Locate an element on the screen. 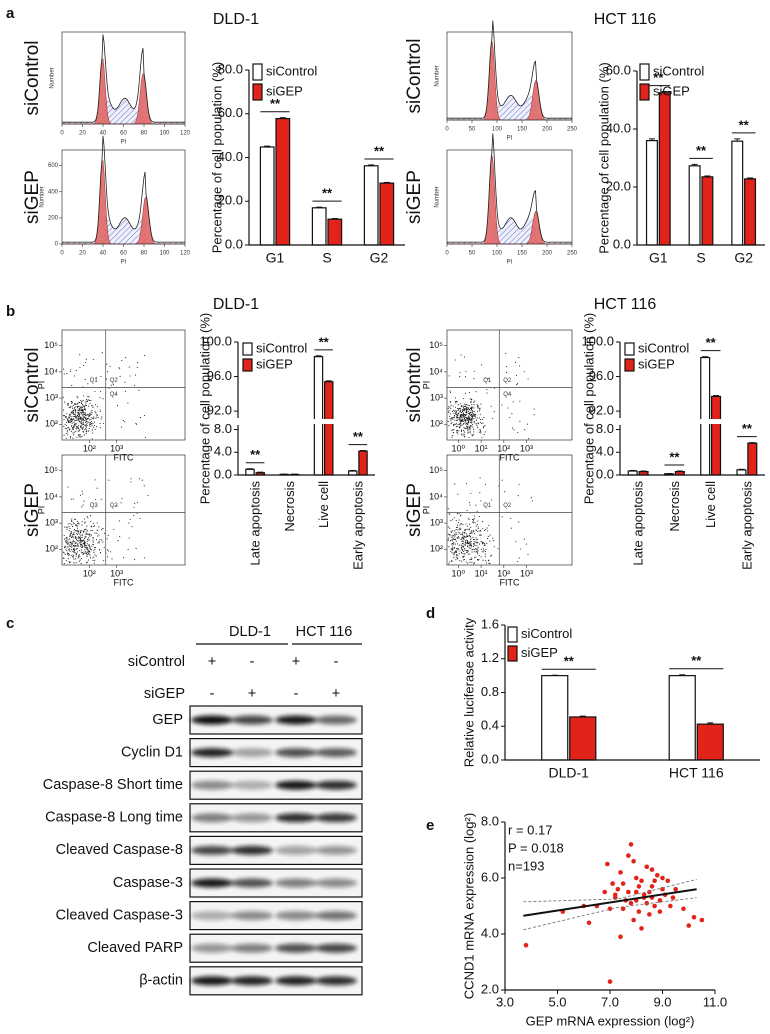 The width and height of the screenshot is (770, 1034). x-tick-label: 40 is located at coordinates (103, 254).